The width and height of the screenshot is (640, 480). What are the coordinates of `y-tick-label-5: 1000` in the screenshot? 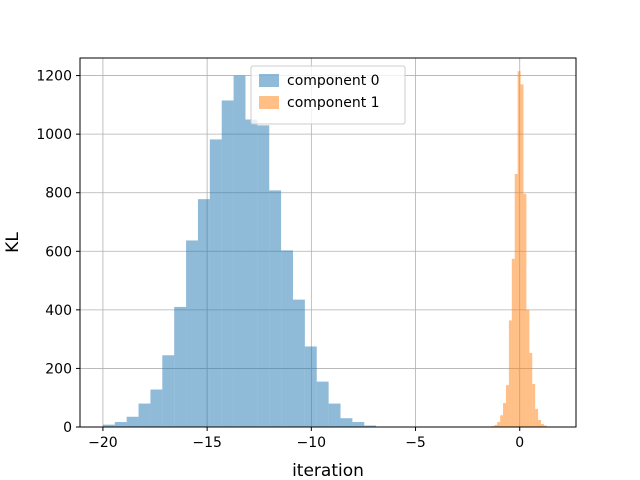 It's located at (54, 135).